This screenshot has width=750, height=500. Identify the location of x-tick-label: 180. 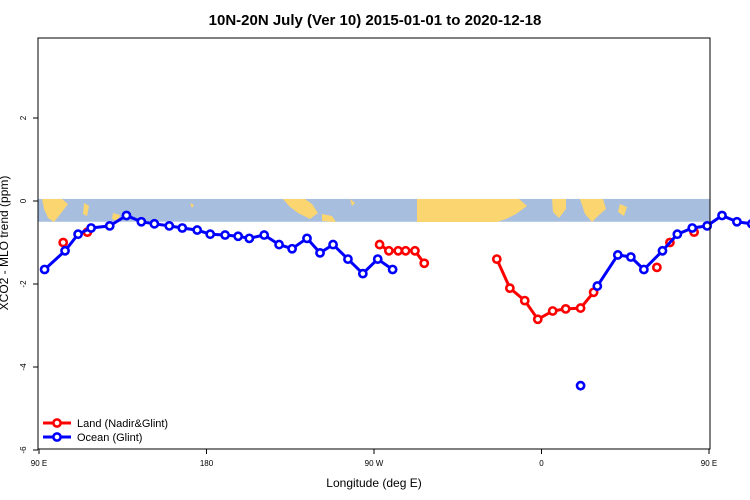
(207, 463).